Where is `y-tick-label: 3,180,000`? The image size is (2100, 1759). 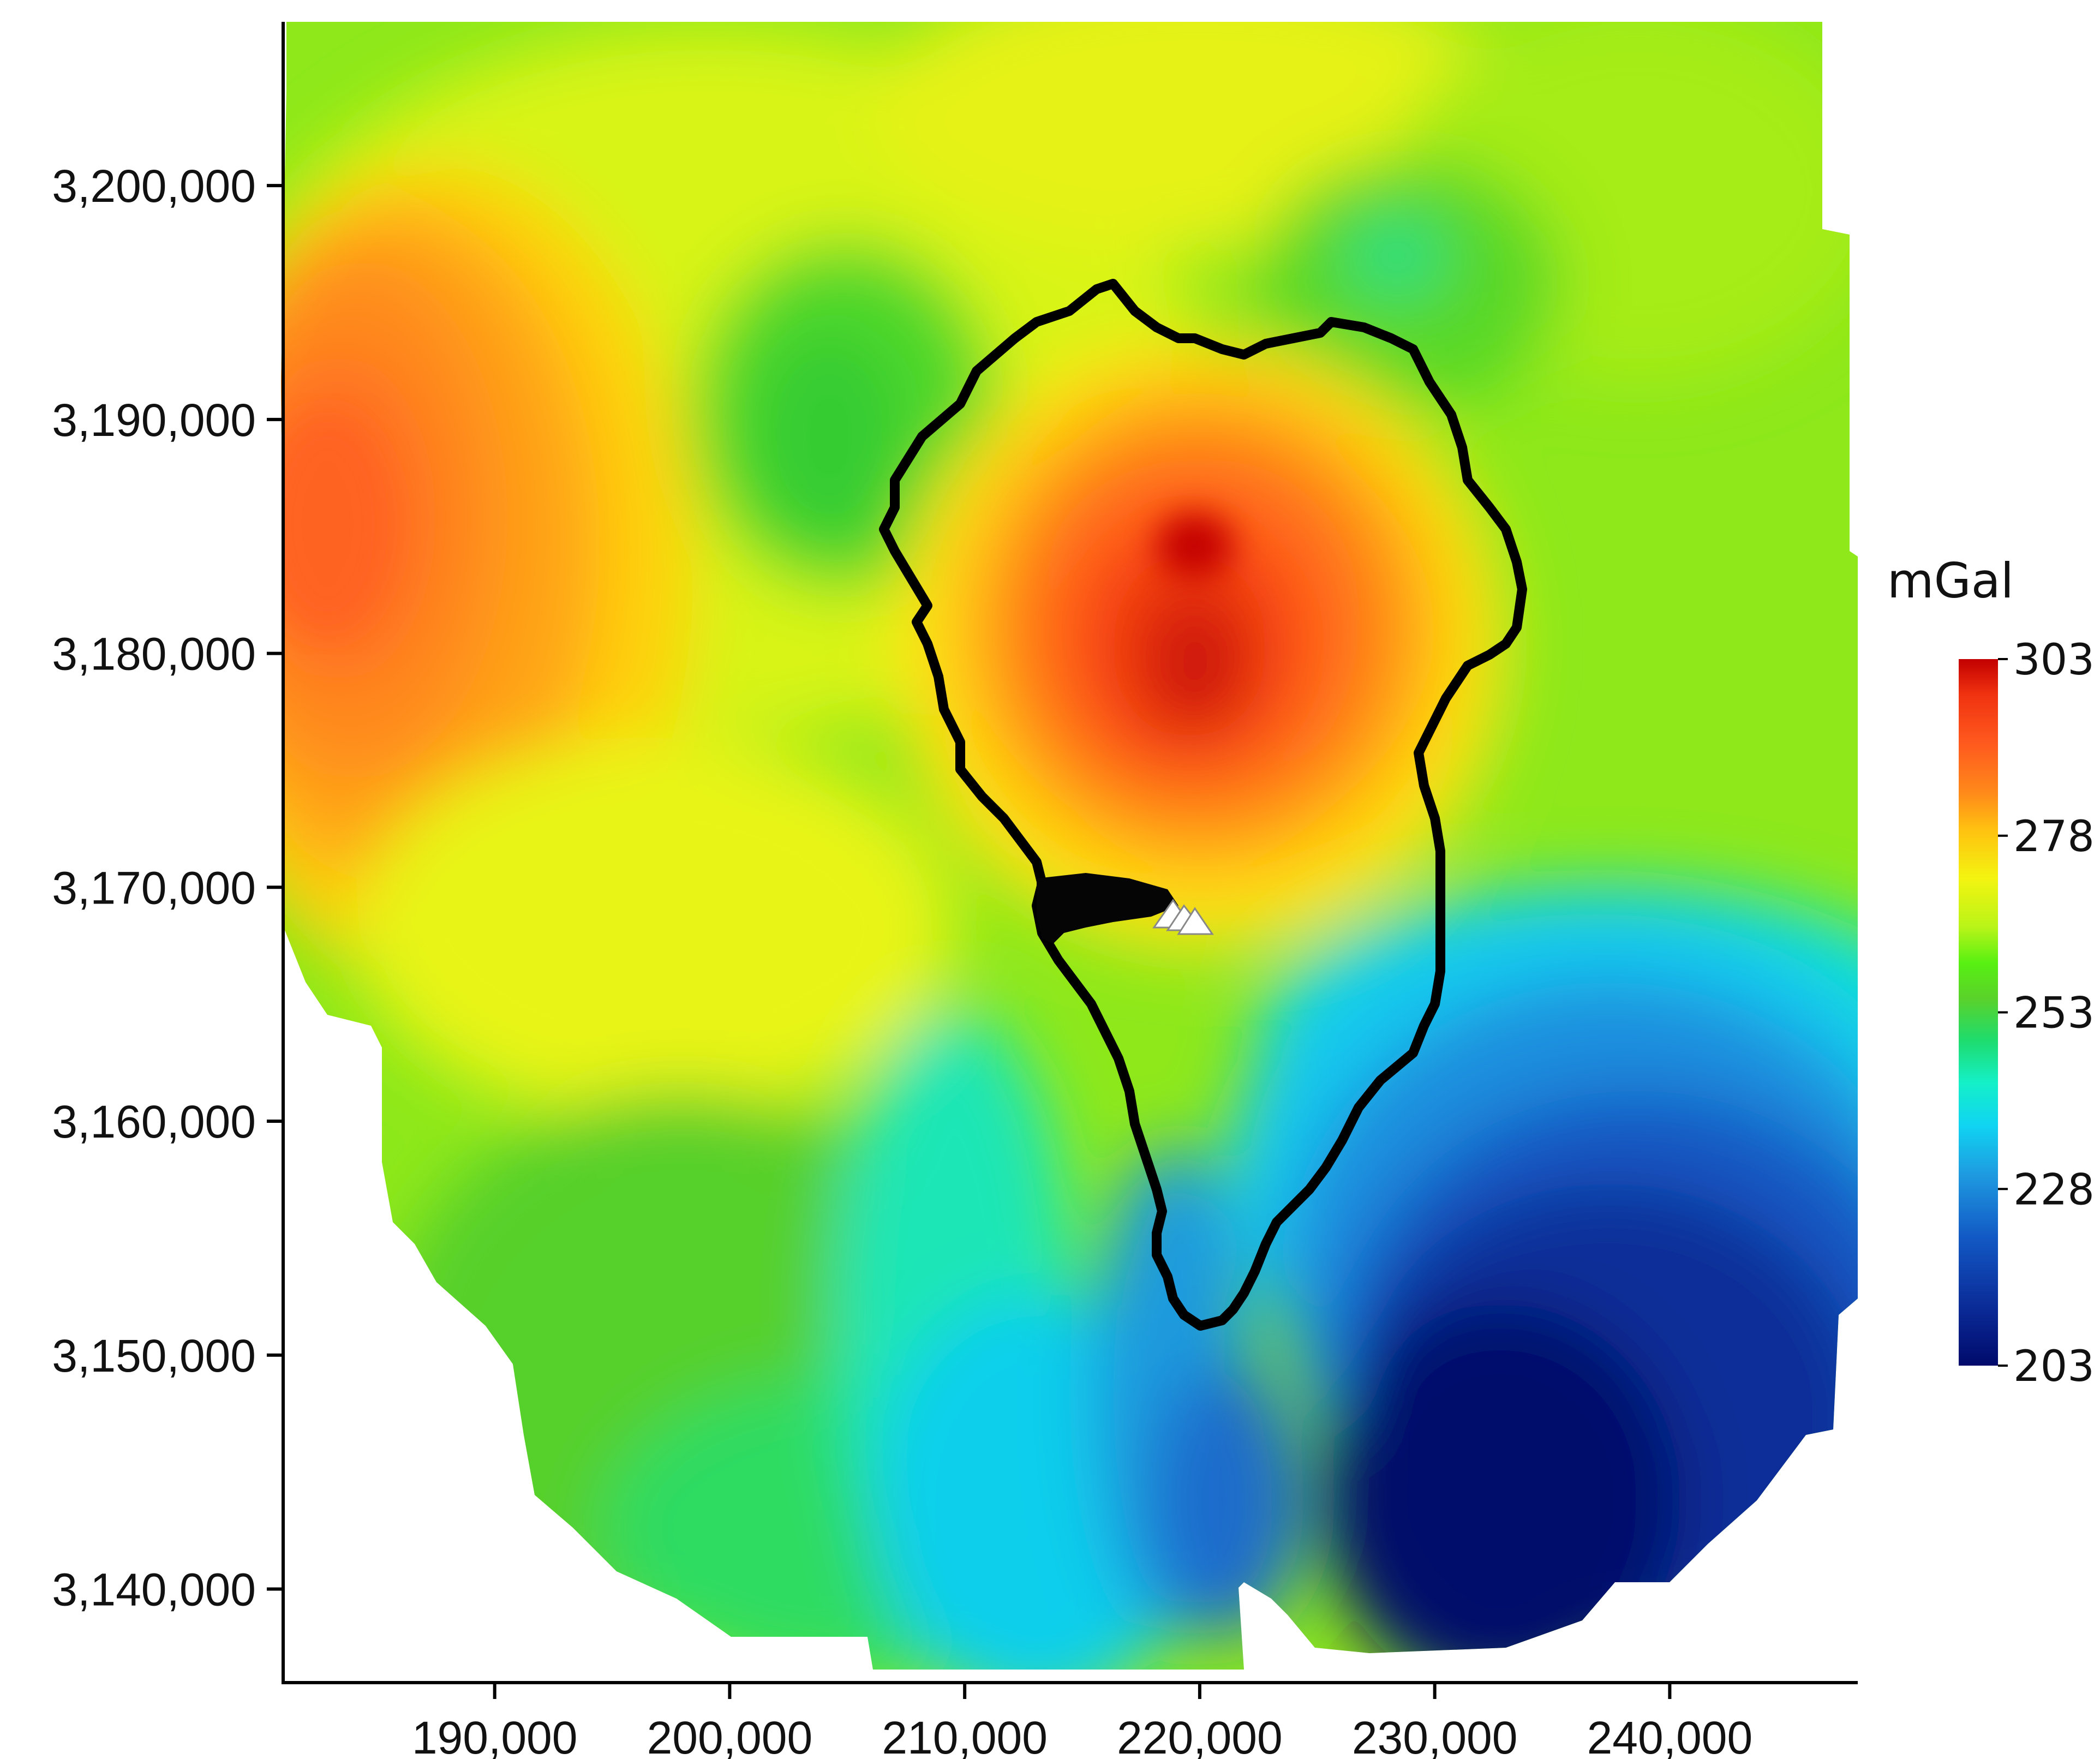
y-tick-label: 3,180,000 is located at coordinates (154, 654).